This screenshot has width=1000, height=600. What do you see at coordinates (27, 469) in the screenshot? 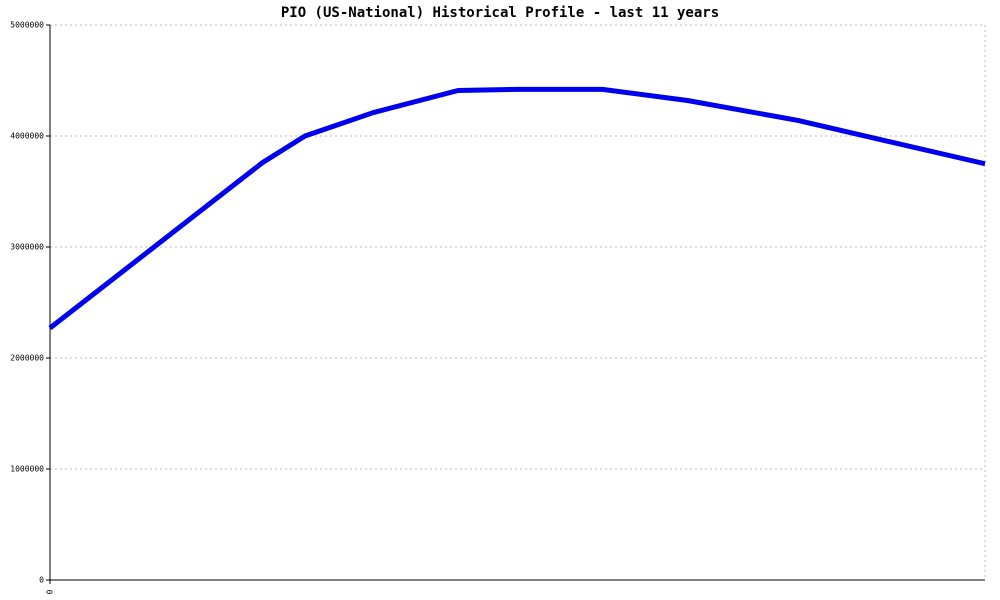
I see `y-tick-label: 1000000` at bounding box center [27, 469].